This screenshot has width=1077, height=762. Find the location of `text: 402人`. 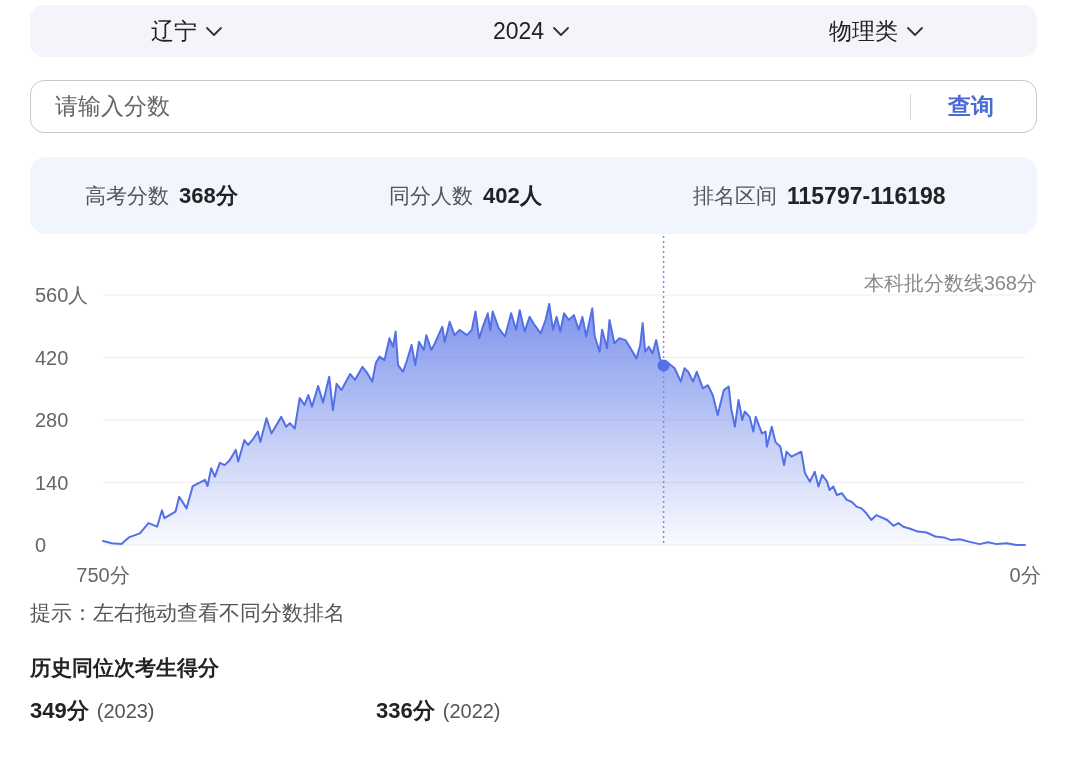

text: 402人 is located at coordinates (512, 196).